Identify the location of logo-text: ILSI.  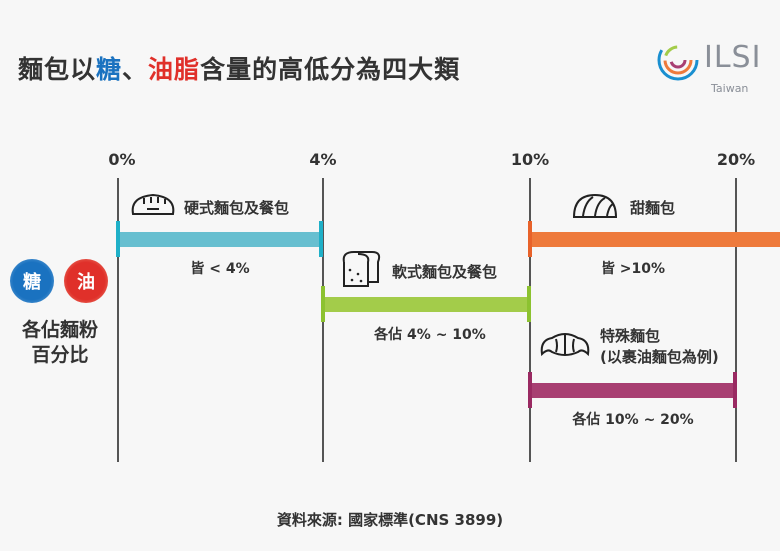
(733, 57).